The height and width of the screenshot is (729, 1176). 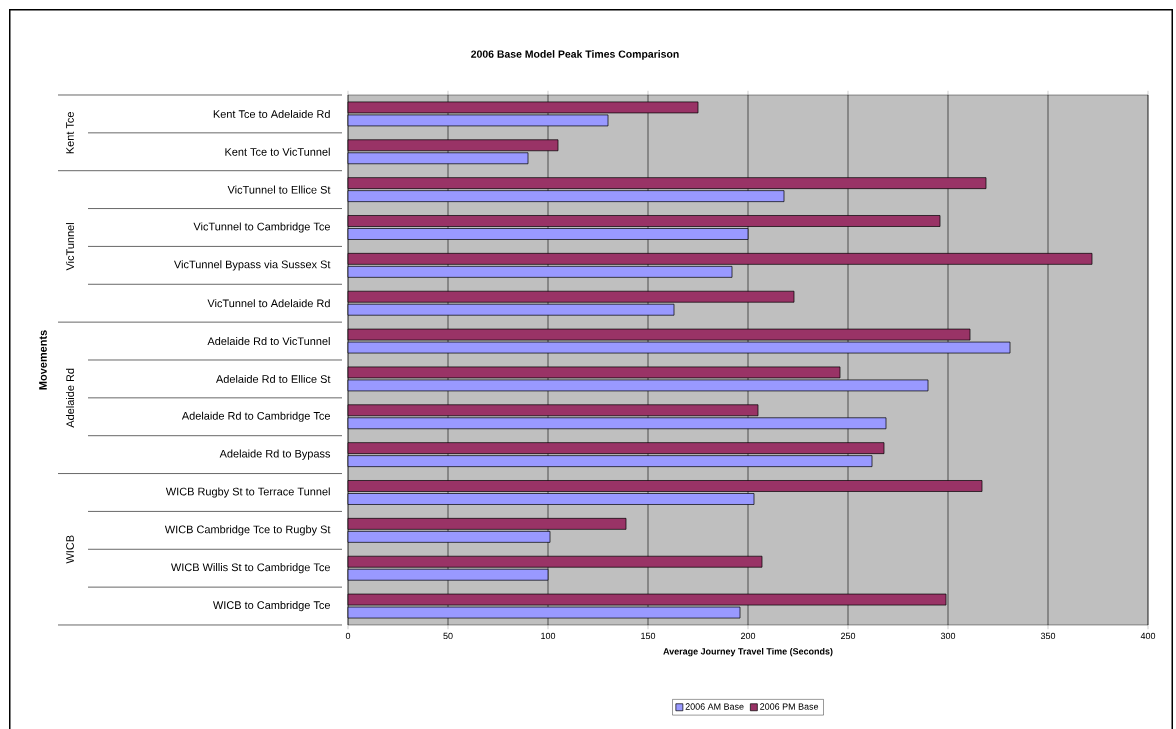 I want to click on y-tick-label: Kent Tce to VicTunnel, so click(x=277, y=151).